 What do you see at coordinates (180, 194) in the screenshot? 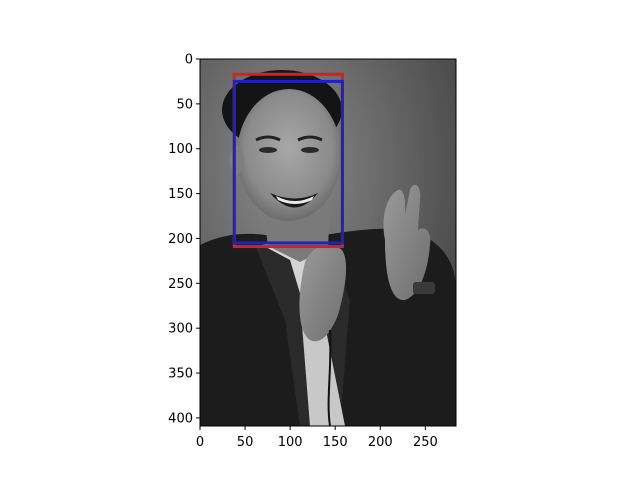
I see `y-tick-label: 150` at bounding box center [180, 194].